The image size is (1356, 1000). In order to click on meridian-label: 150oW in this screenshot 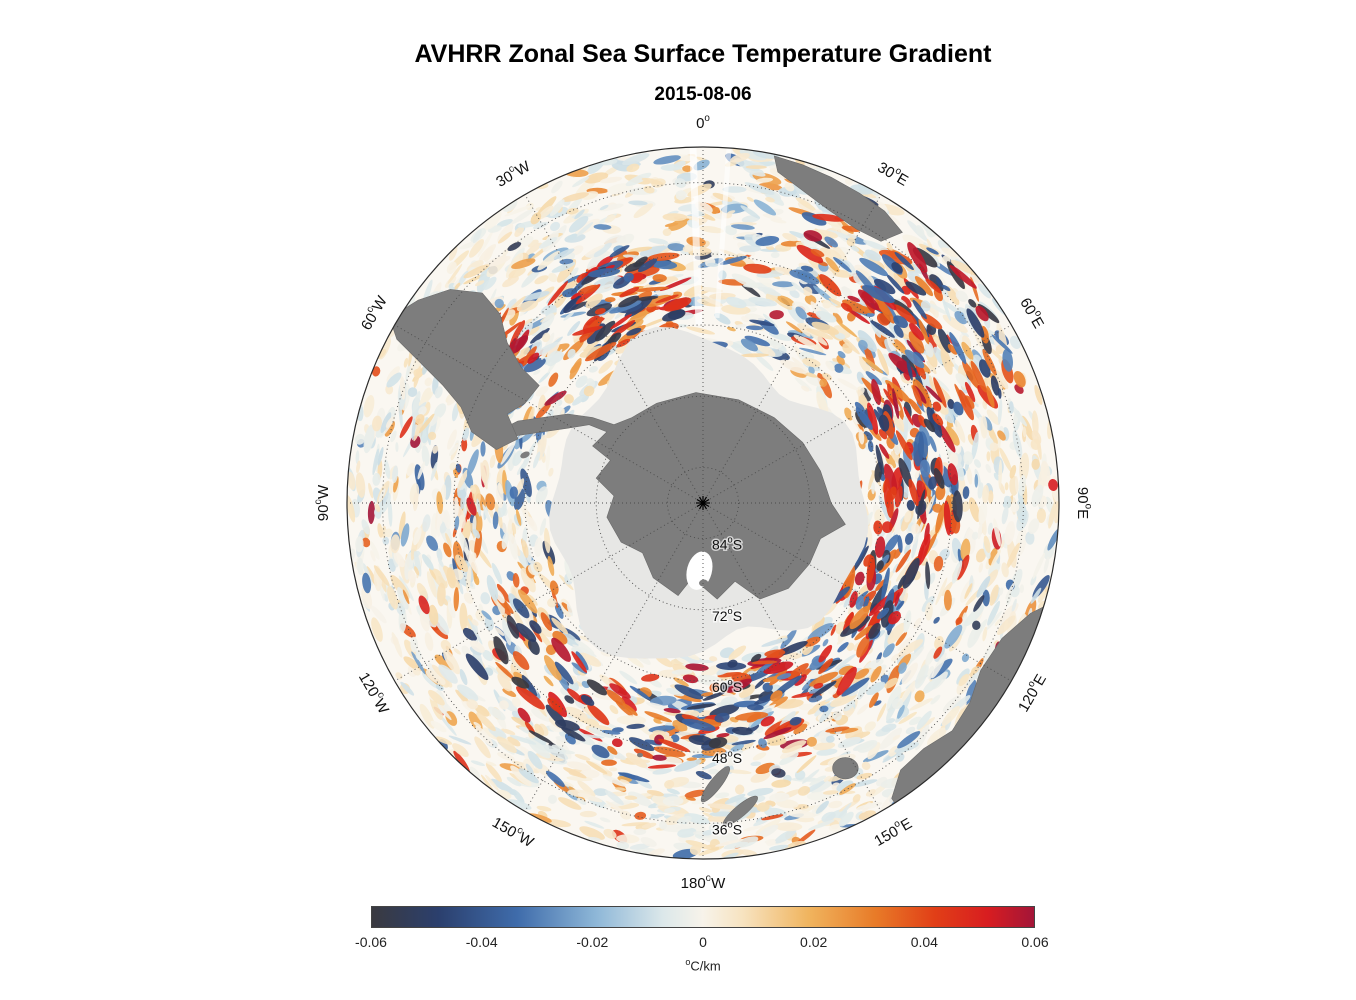, I will do `click(513, 831)`.